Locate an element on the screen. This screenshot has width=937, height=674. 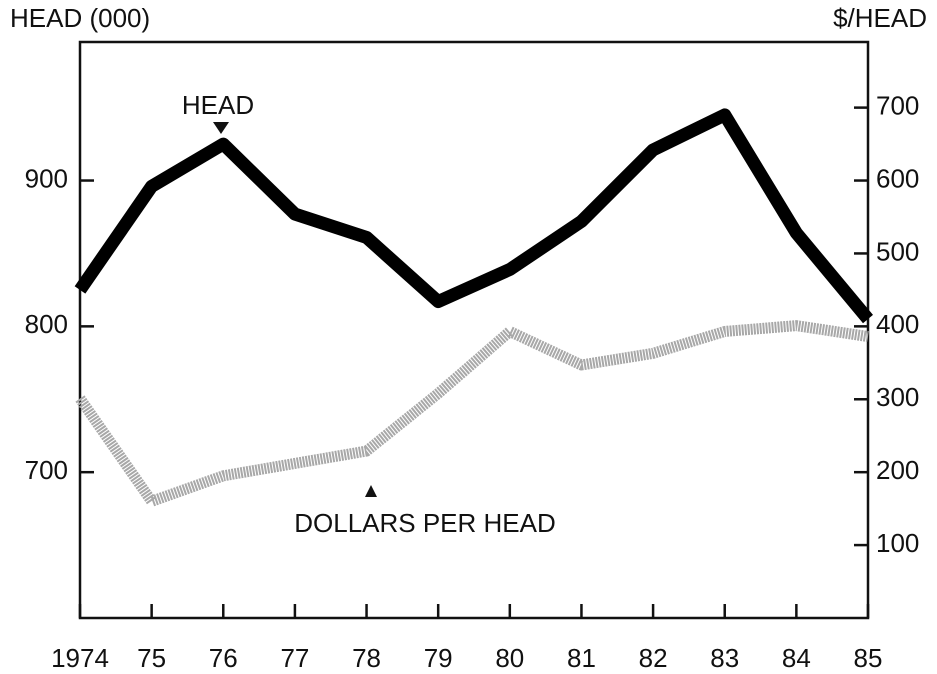
y2-tick-label: 500 is located at coordinates (897, 251).